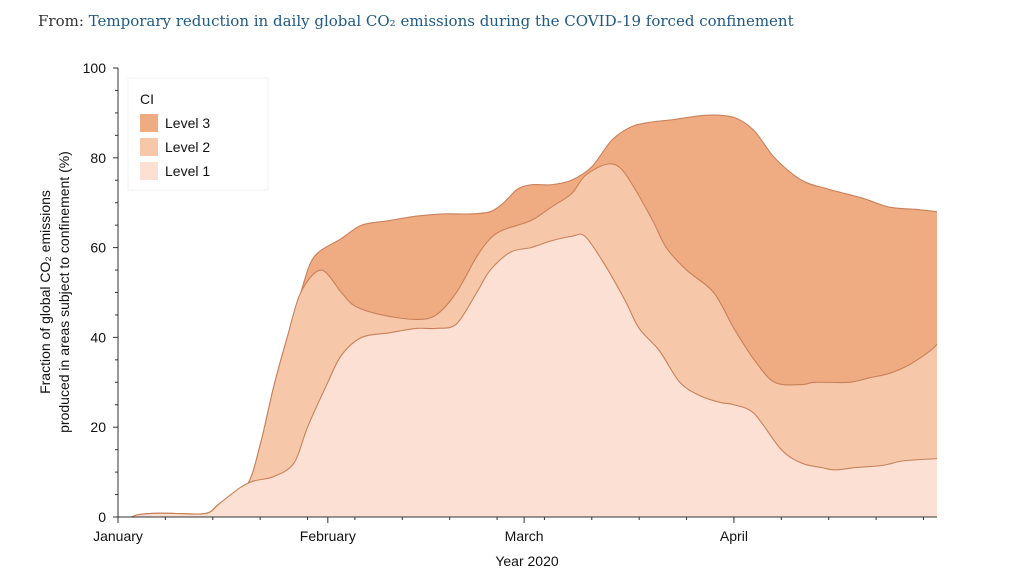 The width and height of the screenshot is (1011, 578). What do you see at coordinates (187, 171) in the screenshot?
I see `legend-label-level-1: Level 1` at bounding box center [187, 171].